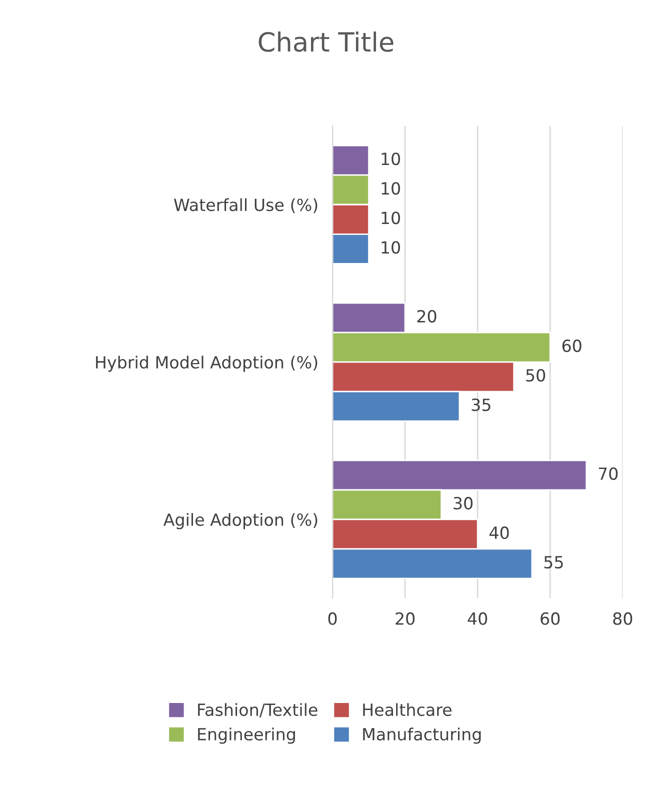 Image resolution: width=652 pixels, height=787 pixels. I want to click on chart-title: Chart Title, so click(326, 41).